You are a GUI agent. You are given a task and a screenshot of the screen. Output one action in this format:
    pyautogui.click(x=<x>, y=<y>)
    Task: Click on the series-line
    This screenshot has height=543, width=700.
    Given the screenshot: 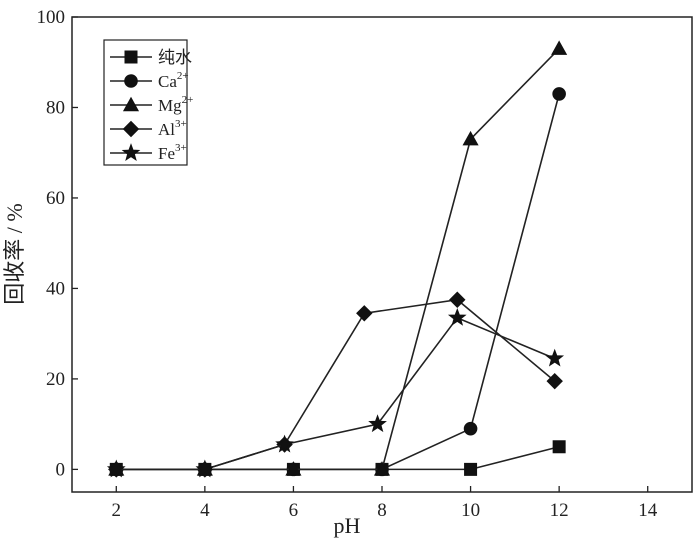 What is the action you would take?
    pyautogui.click(x=338, y=458)
    